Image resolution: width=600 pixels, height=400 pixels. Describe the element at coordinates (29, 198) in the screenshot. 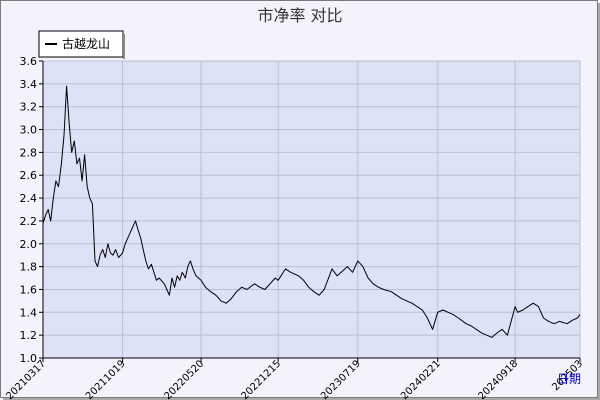

I see `y-tick-label: 2.4` at that location.